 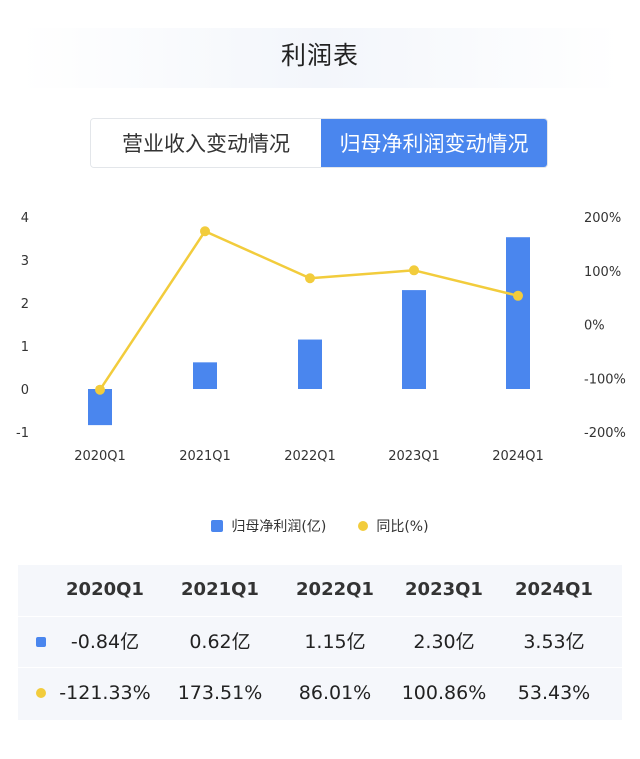 What do you see at coordinates (602, 272) in the screenshot?
I see `right-axis-tick-label: 100%` at bounding box center [602, 272].